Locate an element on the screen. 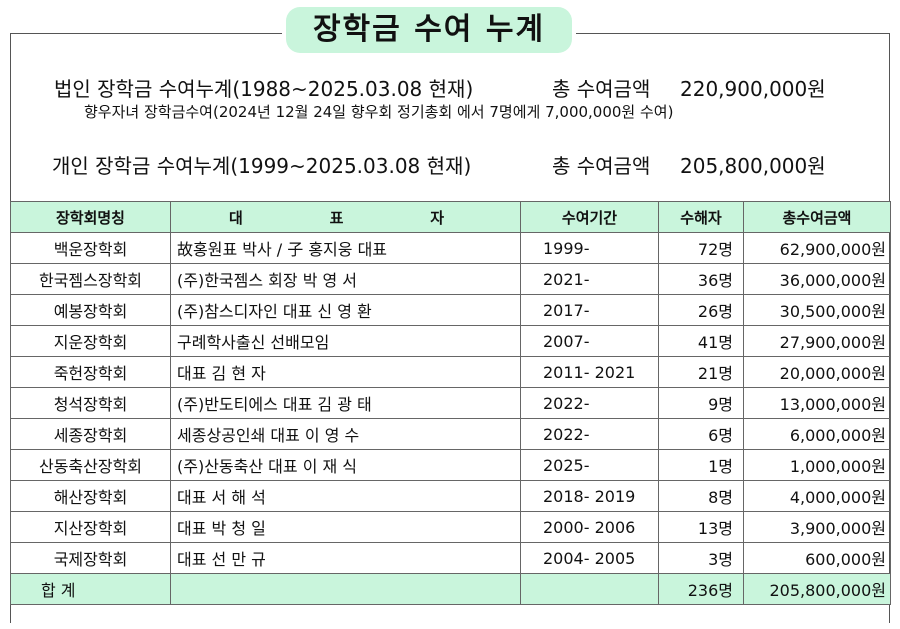 This screenshot has height=629, width=900. cell-name: 백운장학회 is located at coordinates (90, 248).